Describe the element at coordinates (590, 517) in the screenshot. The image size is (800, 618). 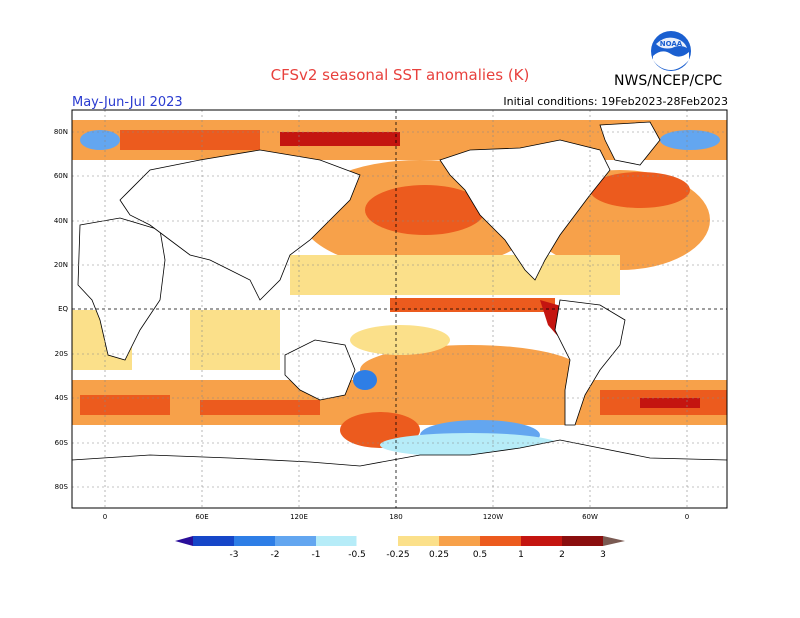
I see `lon-label: 60W` at that location.